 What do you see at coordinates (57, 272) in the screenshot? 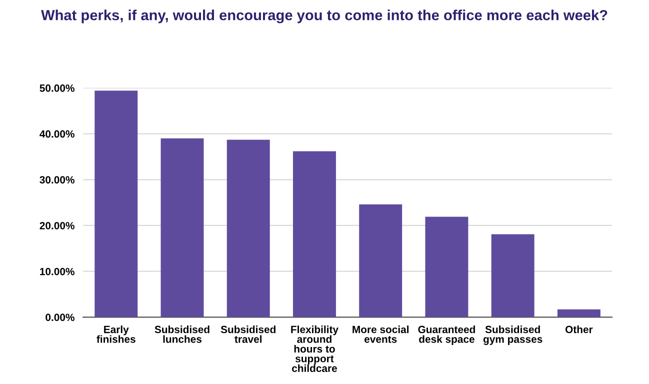
I see `y-tick-label: 10.00%` at bounding box center [57, 272].